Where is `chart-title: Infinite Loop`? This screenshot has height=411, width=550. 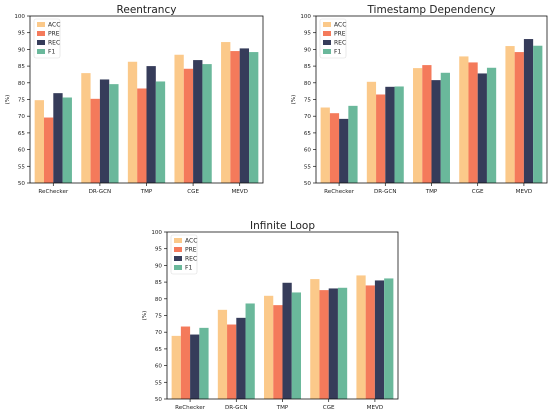 chart-title: Infinite Loop is located at coordinates (282, 226).